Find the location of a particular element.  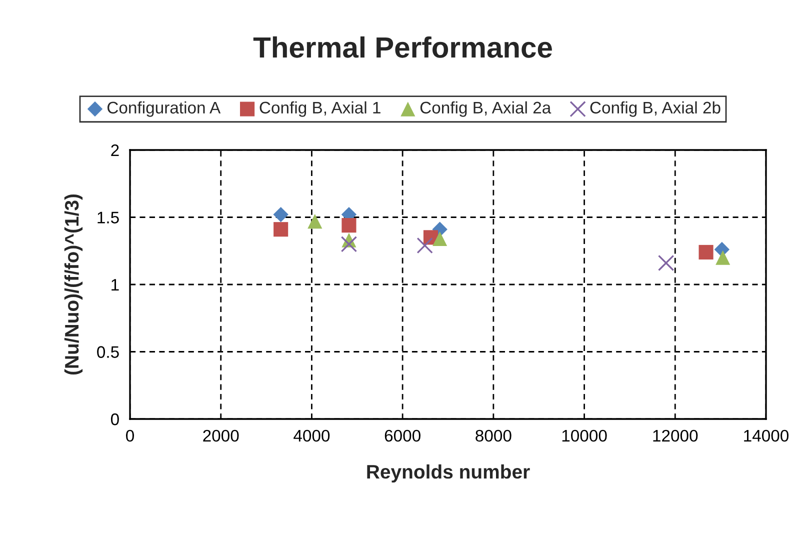

y-tick-label: 1.5 is located at coordinates (108, 218).